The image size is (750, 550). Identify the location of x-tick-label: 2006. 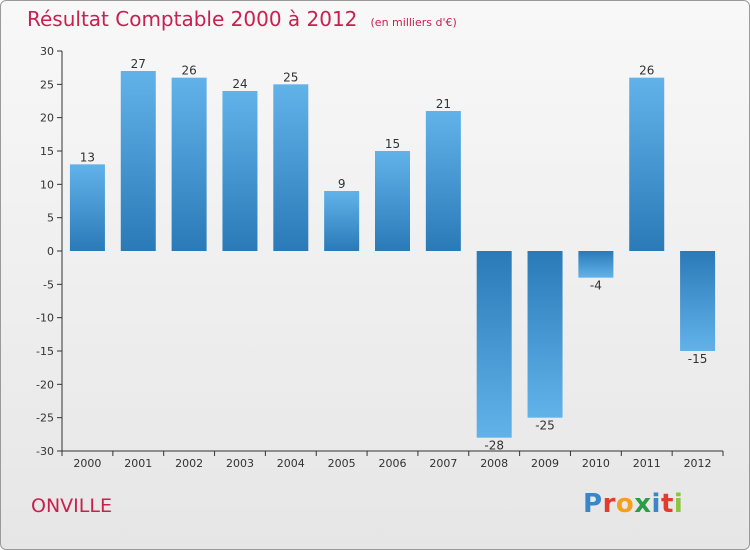
(393, 463).